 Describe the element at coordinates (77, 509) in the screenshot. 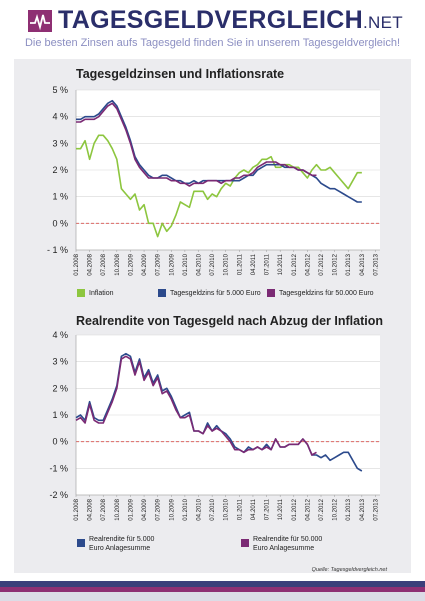

I see `chart2-x-tick-label: 01.2008` at that location.